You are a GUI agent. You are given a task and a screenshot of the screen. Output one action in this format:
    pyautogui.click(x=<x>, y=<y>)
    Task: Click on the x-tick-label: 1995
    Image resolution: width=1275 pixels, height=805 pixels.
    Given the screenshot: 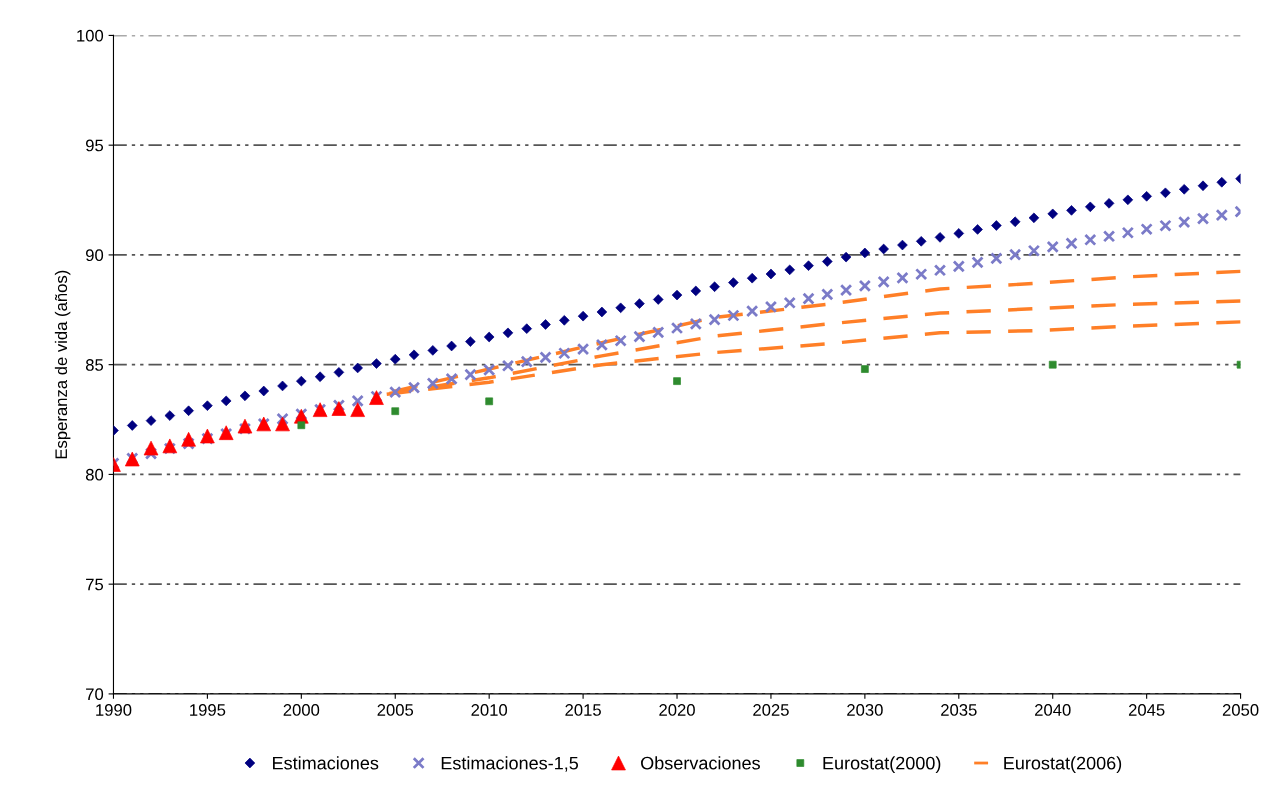 What is the action you would take?
    pyautogui.click(x=208, y=710)
    